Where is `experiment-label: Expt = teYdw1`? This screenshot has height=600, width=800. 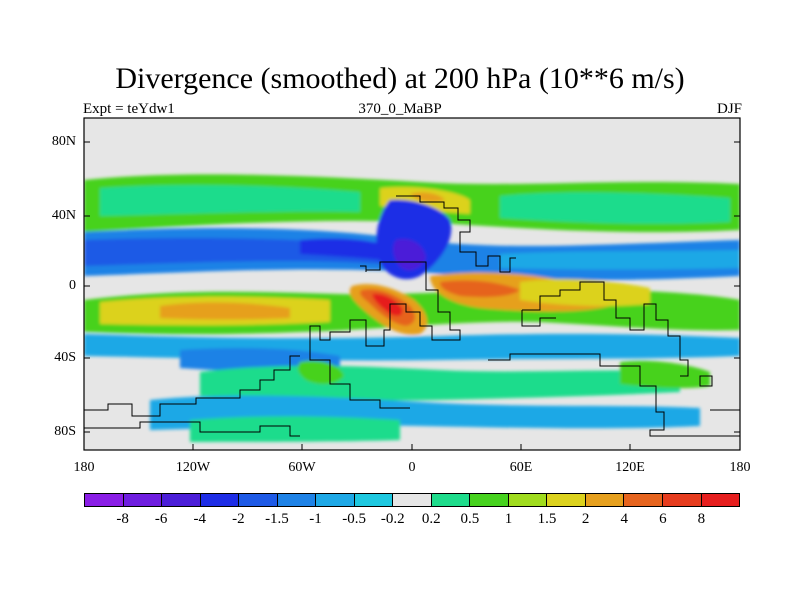 experiment-label: Expt = teYdw1 is located at coordinates (129, 109).